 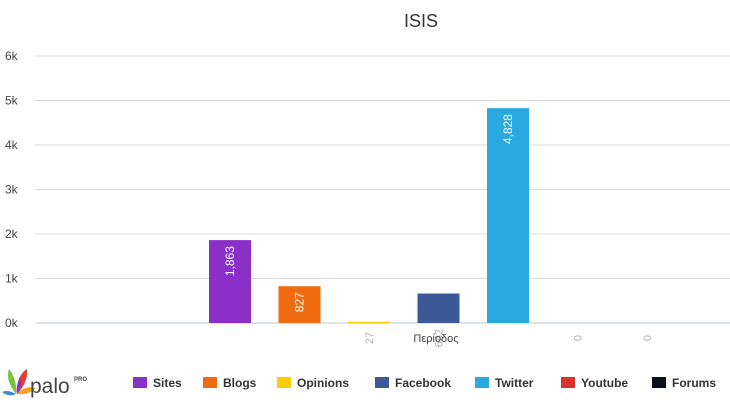 I want to click on legend-item-blogs: Blogs, so click(x=230, y=383).